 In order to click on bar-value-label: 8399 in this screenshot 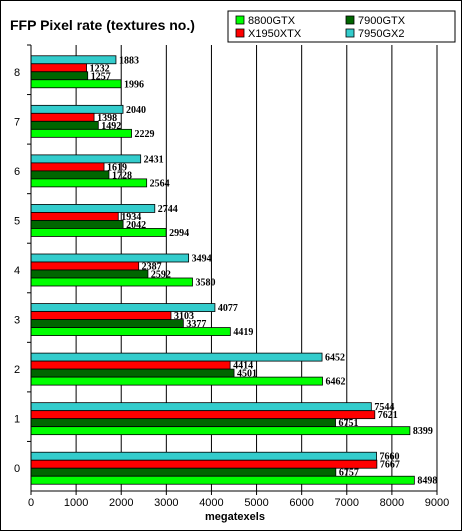, I will do `click(423, 431)`.